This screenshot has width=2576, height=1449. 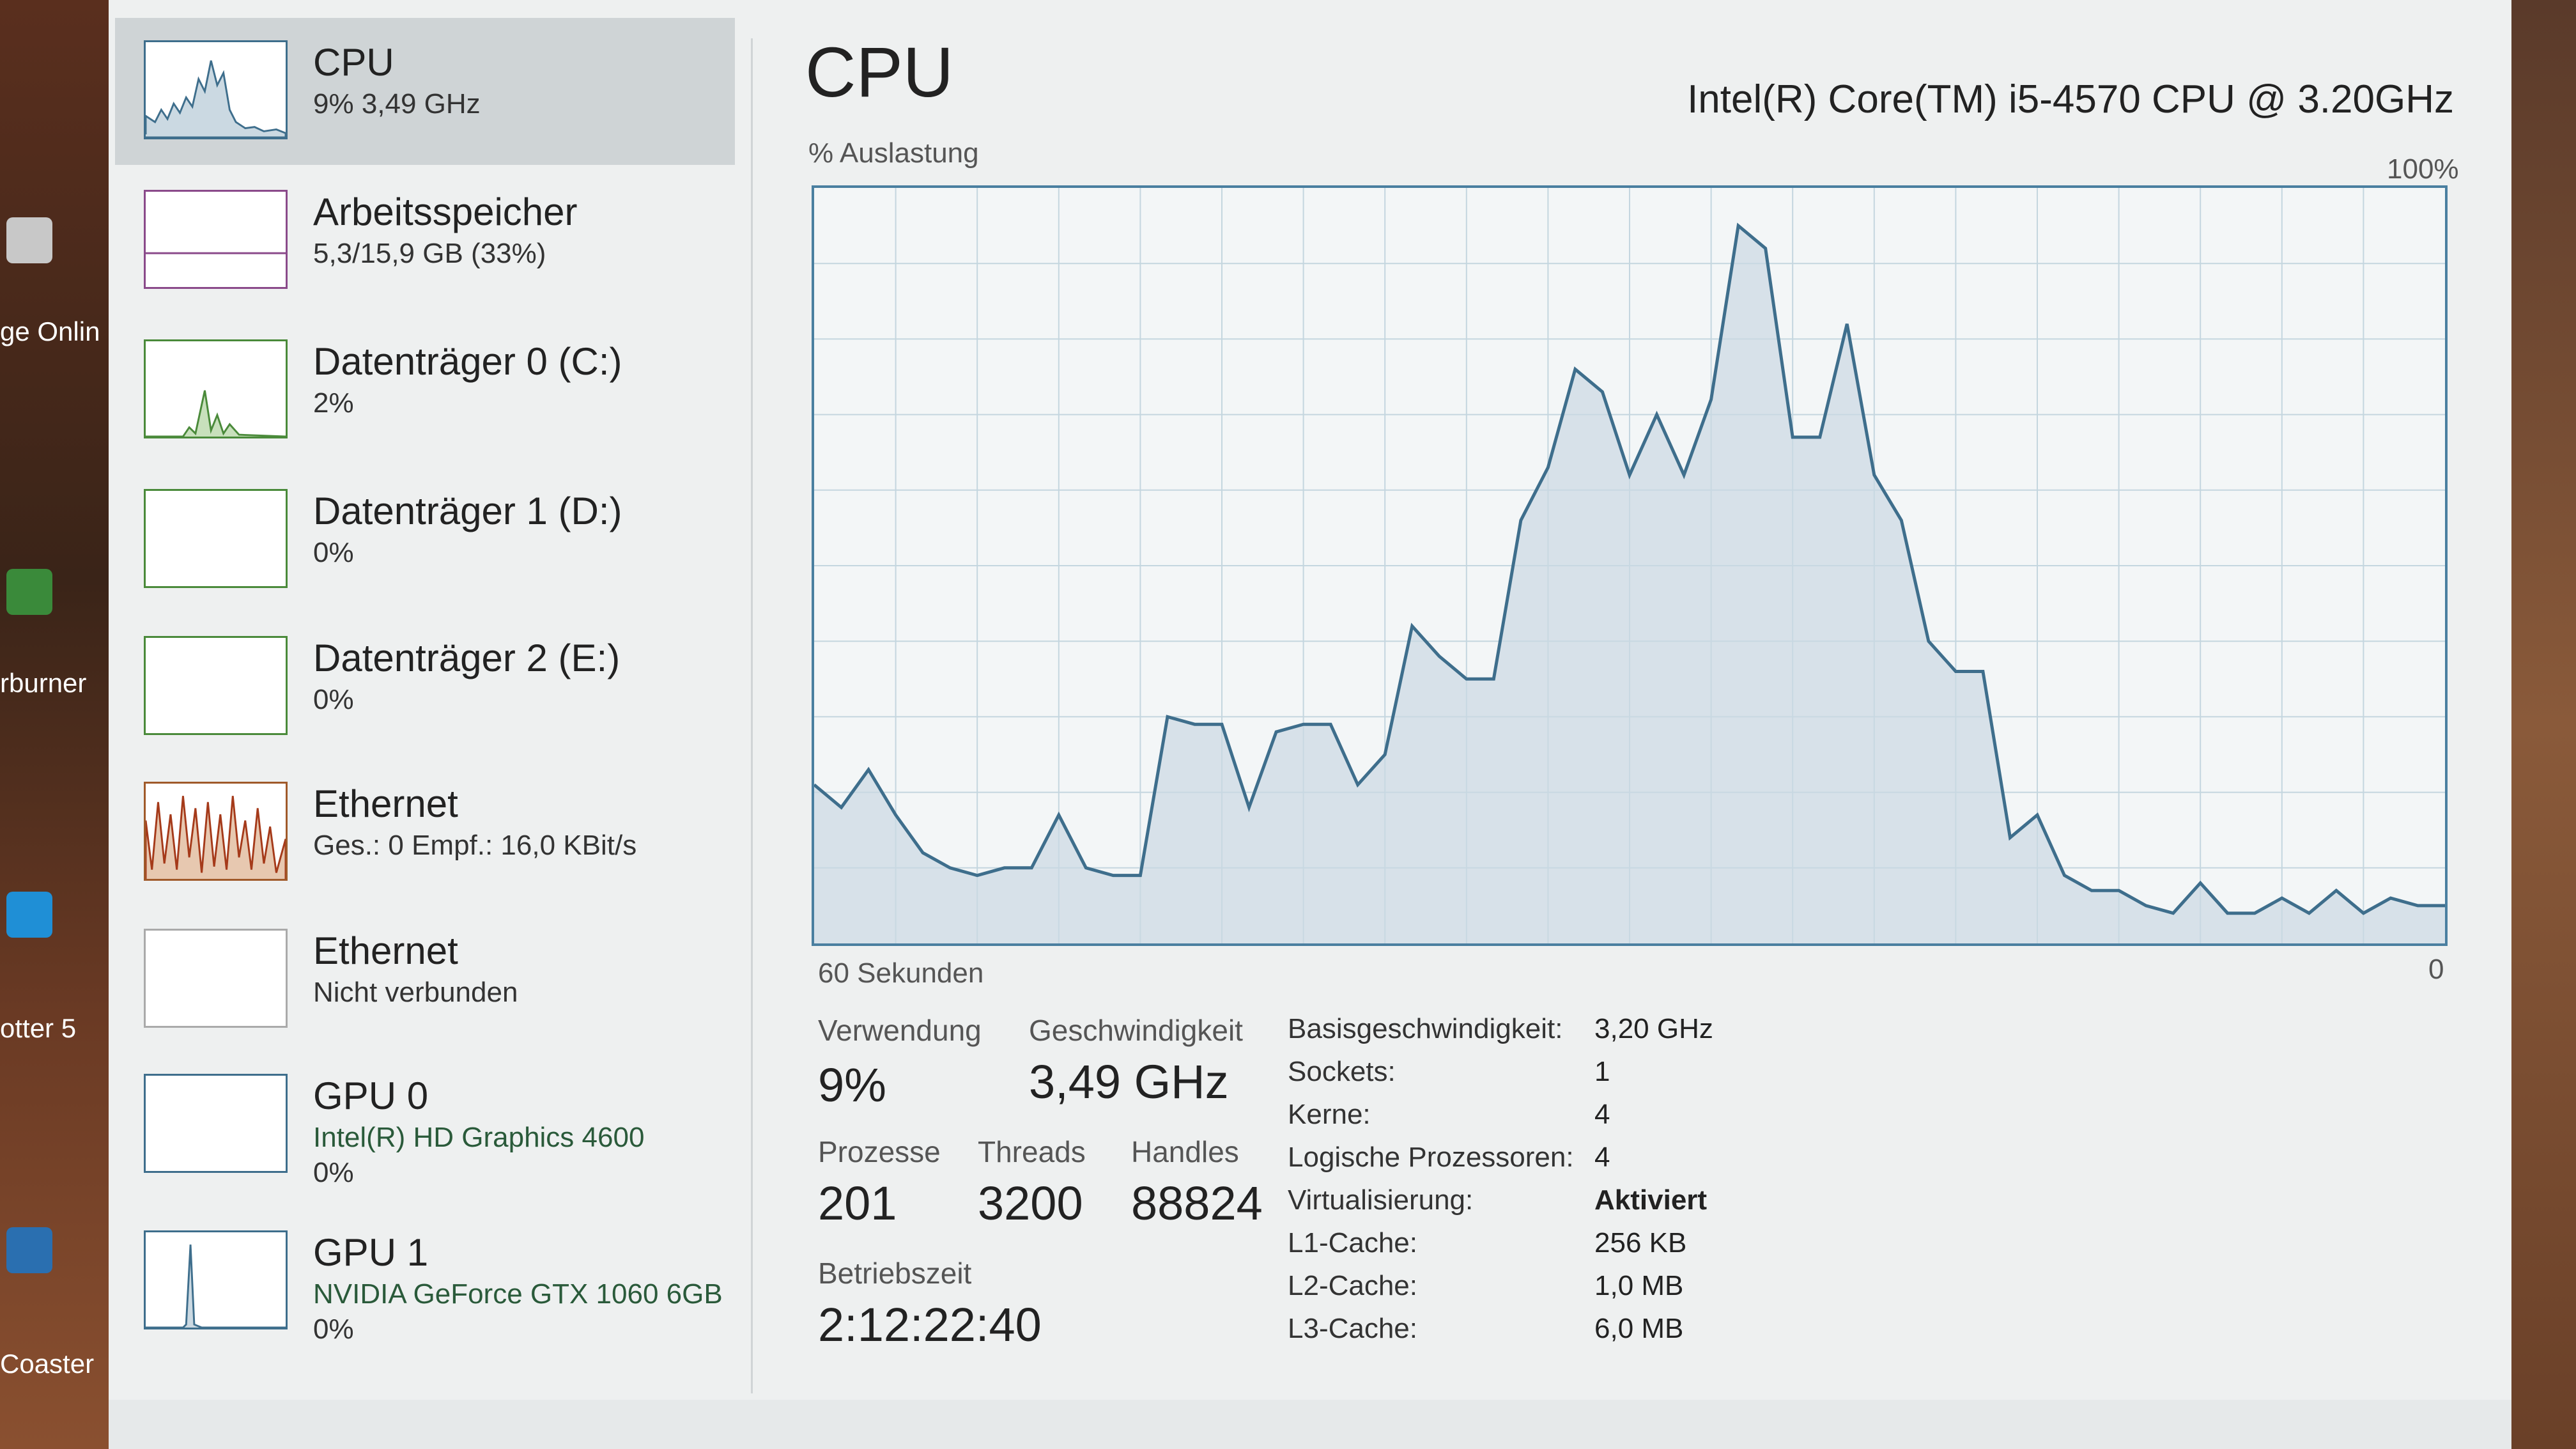 I want to click on sidebar-item-sub: Ges.: 0 Empf.: 16,0 KBit/s, so click(x=475, y=845).